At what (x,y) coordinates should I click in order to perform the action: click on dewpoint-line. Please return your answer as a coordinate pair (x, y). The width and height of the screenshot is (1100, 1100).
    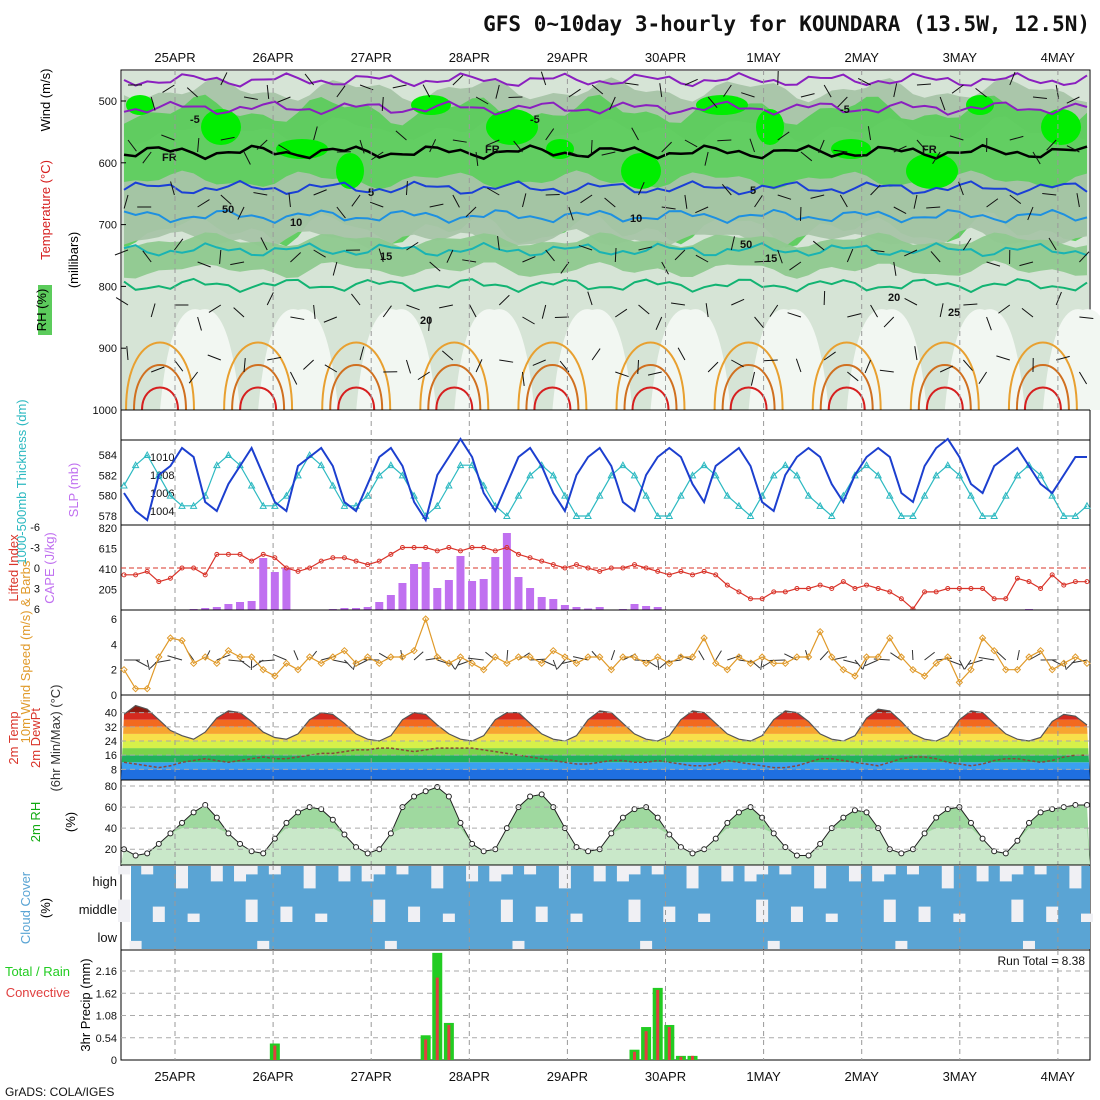
    Looking at the image, I should click on (605, 758).